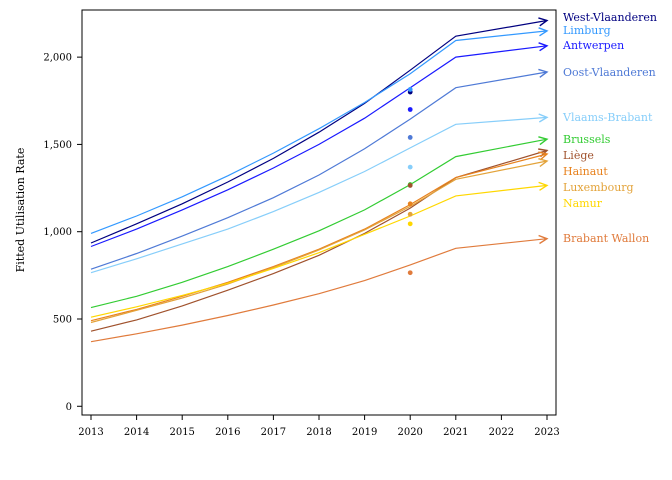 This screenshot has height=480, width=672. What do you see at coordinates (273, 432) in the screenshot?
I see `x-tick-label: 2017` at bounding box center [273, 432].